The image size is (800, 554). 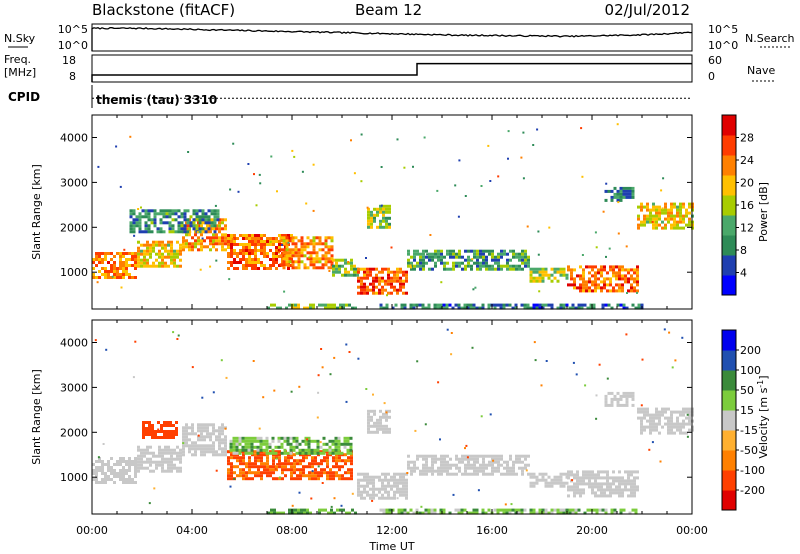 What do you see at coordinates (74, 477) in the screenshot?
I see `y-tick-label: 1000` at bounding box center [74, 477].